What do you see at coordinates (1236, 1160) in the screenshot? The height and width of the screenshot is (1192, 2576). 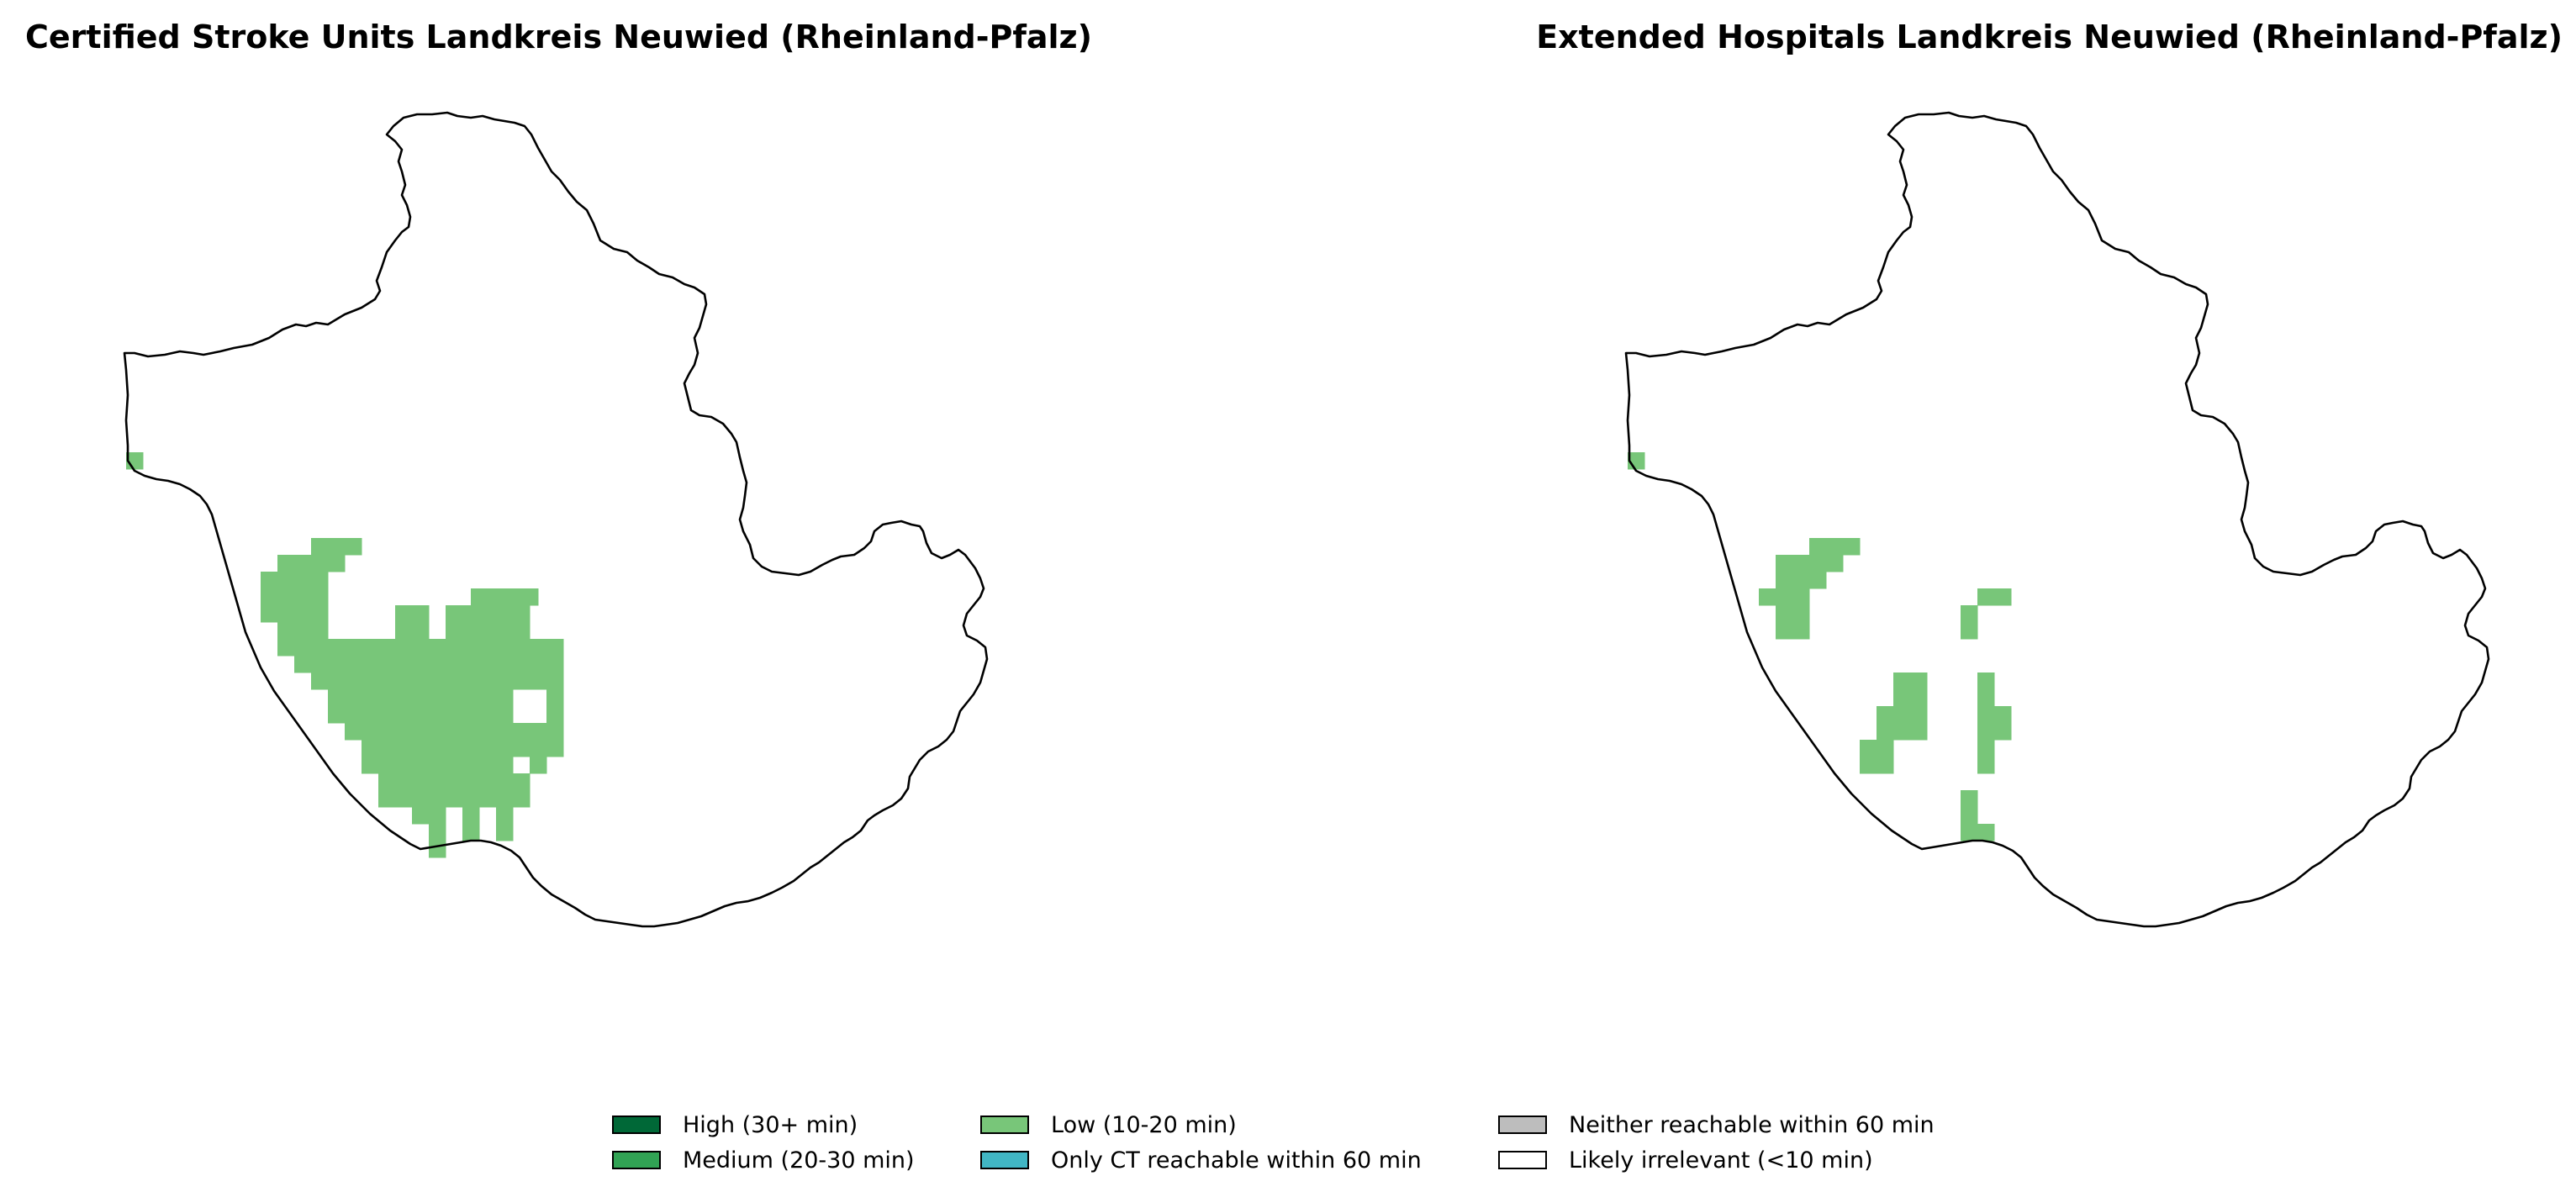 I see `legend-label-ct-only: Only CT reachable within 60 min` at bounding box center [1236, 1160].